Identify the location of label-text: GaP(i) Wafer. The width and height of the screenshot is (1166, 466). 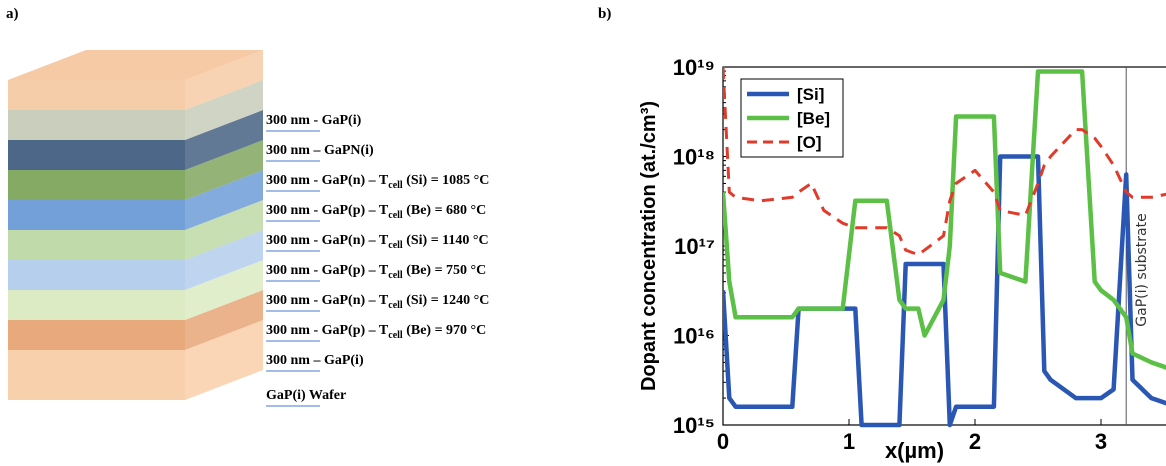
(306, 395).